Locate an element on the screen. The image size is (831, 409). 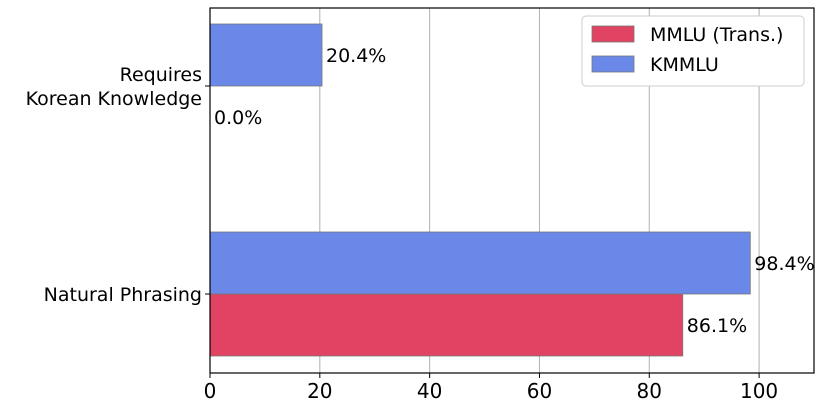
category-label-1-line-0: Natural Phrasing is located at coordinates (123, 295).